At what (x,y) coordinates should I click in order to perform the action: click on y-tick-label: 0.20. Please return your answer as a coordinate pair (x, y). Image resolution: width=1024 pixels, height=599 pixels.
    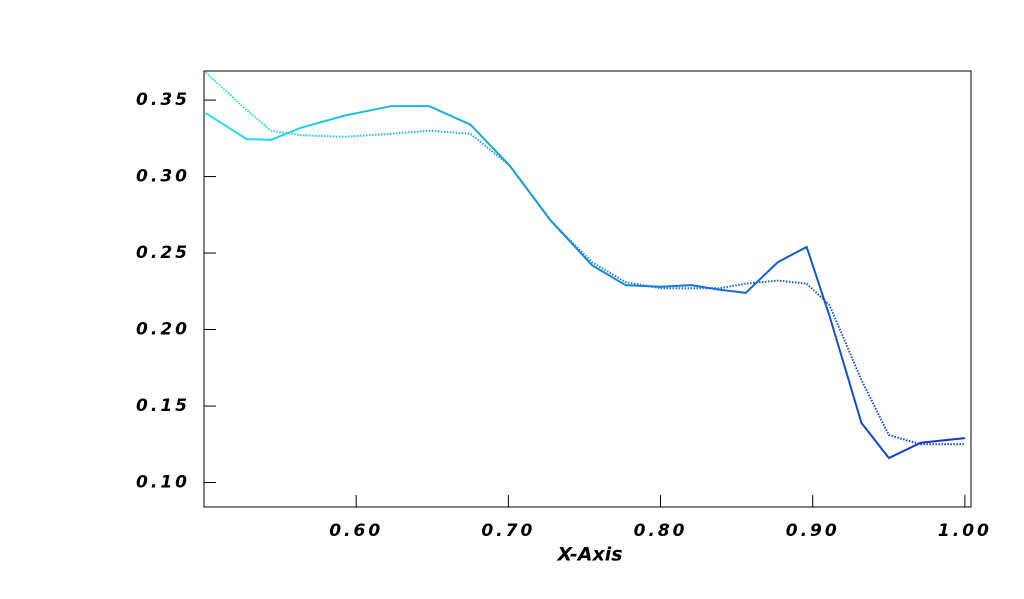
    Looking at the image, I should click on (163, 330).